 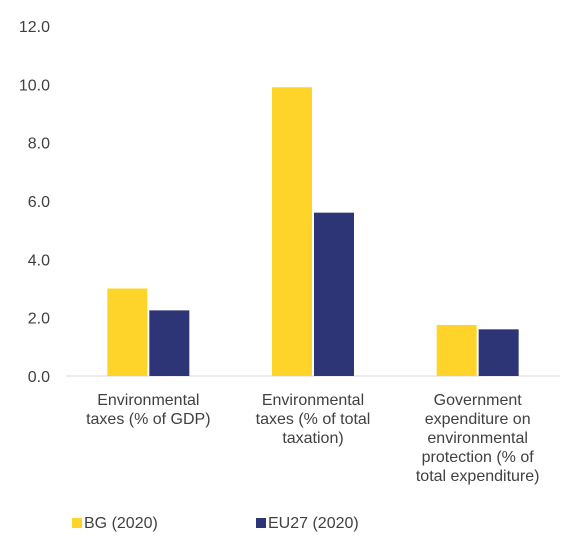 I want to click on x-category-label: Government, so click(x=478, y=400).